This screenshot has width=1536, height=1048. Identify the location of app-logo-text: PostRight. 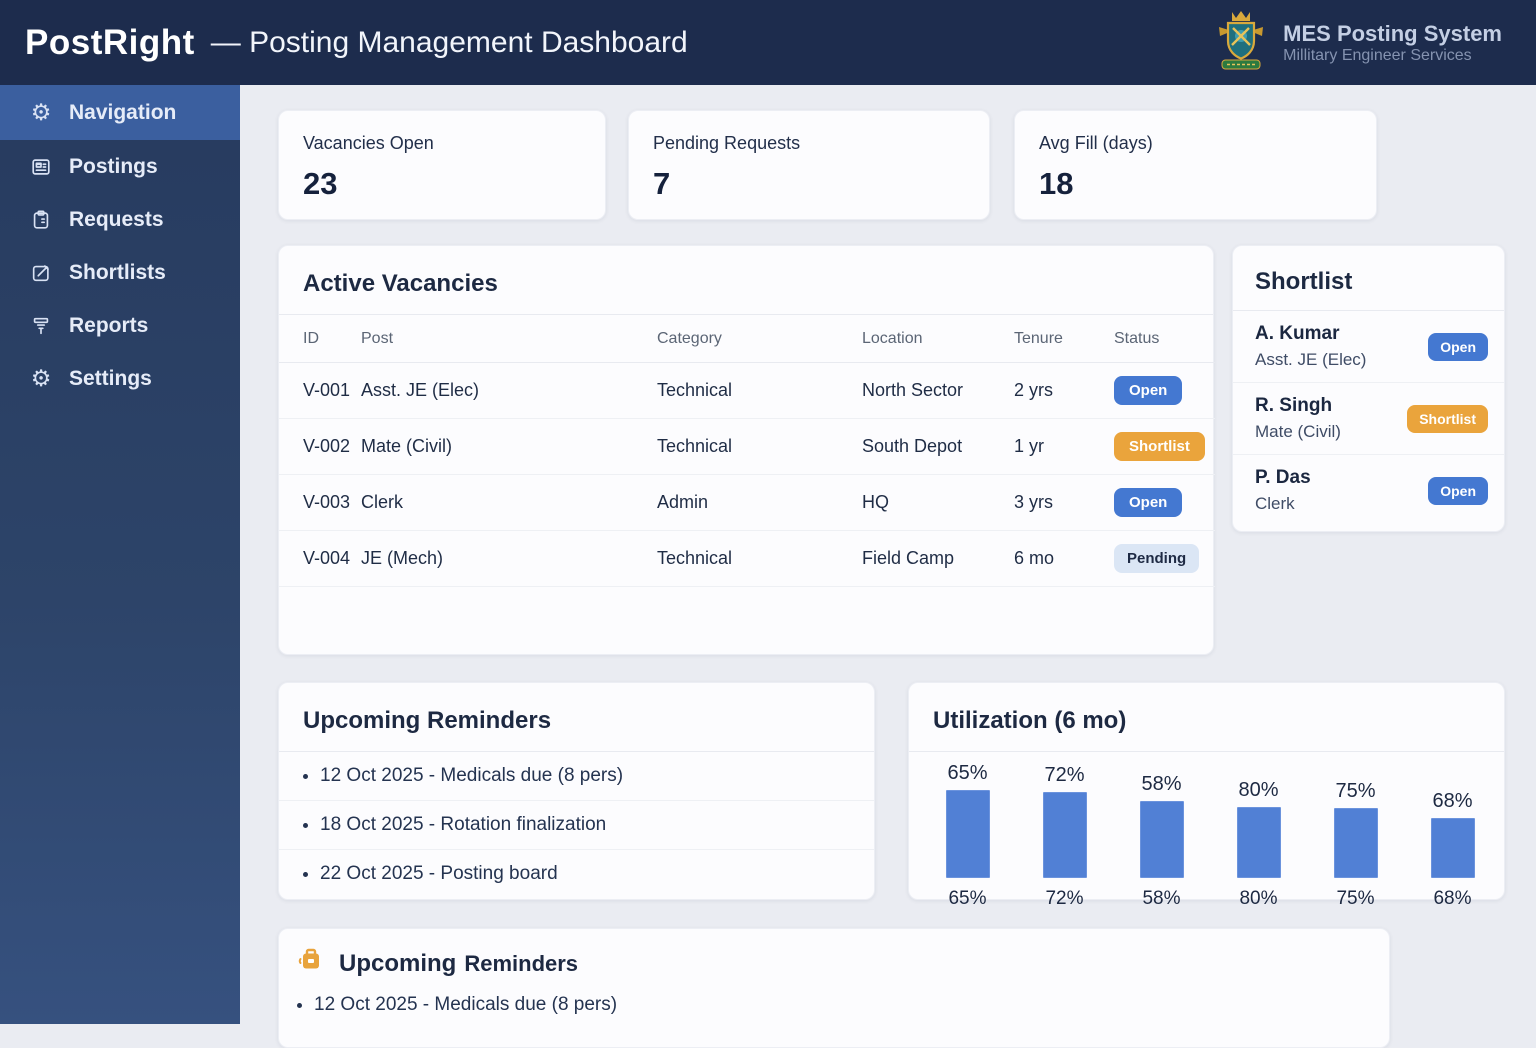
(110, 42).